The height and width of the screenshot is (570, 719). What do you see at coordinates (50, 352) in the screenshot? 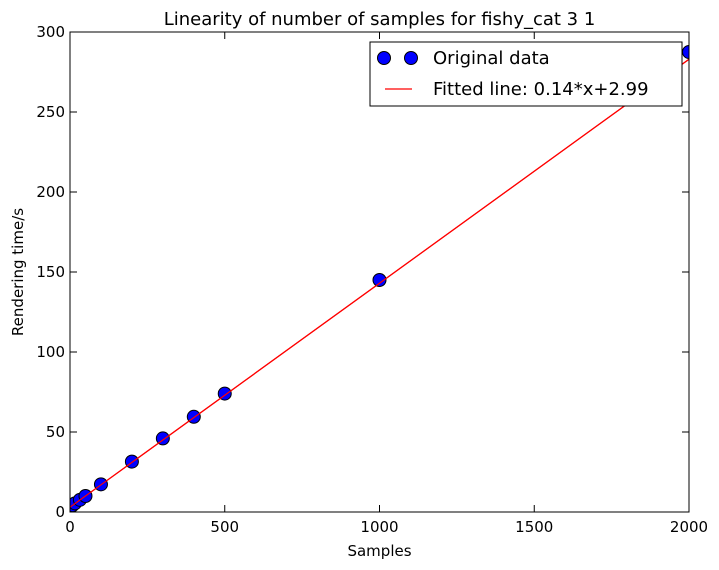
I see `y-tick-label: 100` at bounding box center [50, 352].